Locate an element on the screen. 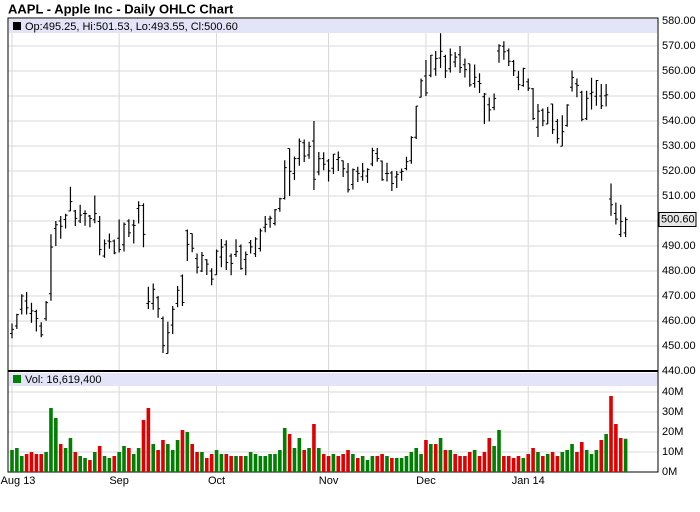 The height and width of the screenshot is (512, 700). last-price-label: 500.60 is located at coordinates (678, 219).